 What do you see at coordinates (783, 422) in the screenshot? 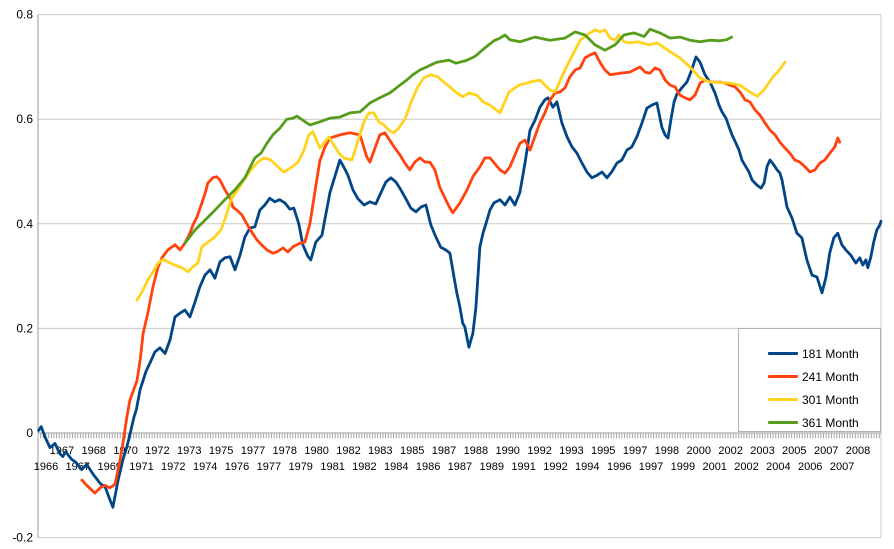
I see `legend-line-swatch-361-month` at bounding box center [783, 422].